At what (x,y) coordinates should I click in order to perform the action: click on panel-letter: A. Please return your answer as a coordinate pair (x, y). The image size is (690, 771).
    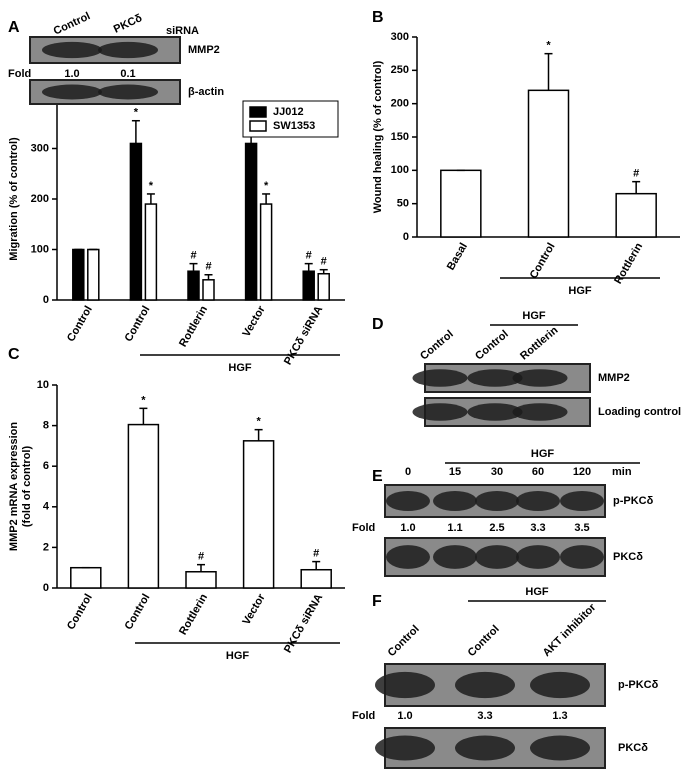
    Looking at the image, I should click on (14, 27).